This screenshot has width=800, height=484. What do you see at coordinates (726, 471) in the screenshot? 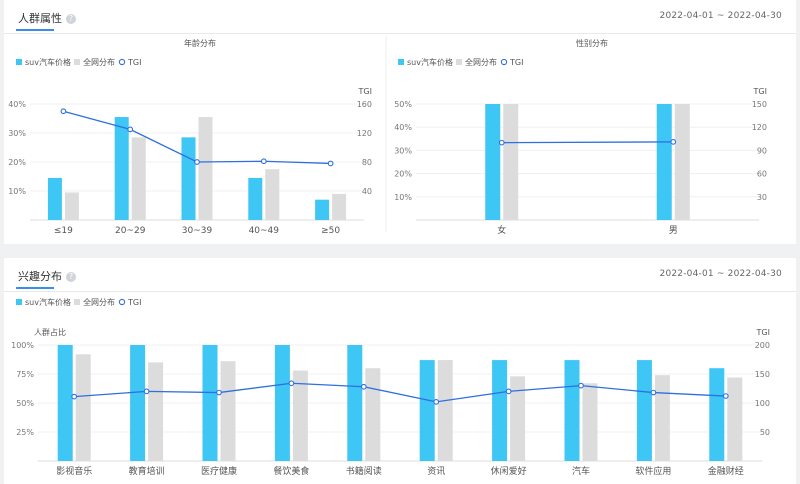
I see `x-tick-label: 金融财经` at bounding box center [726, 471].